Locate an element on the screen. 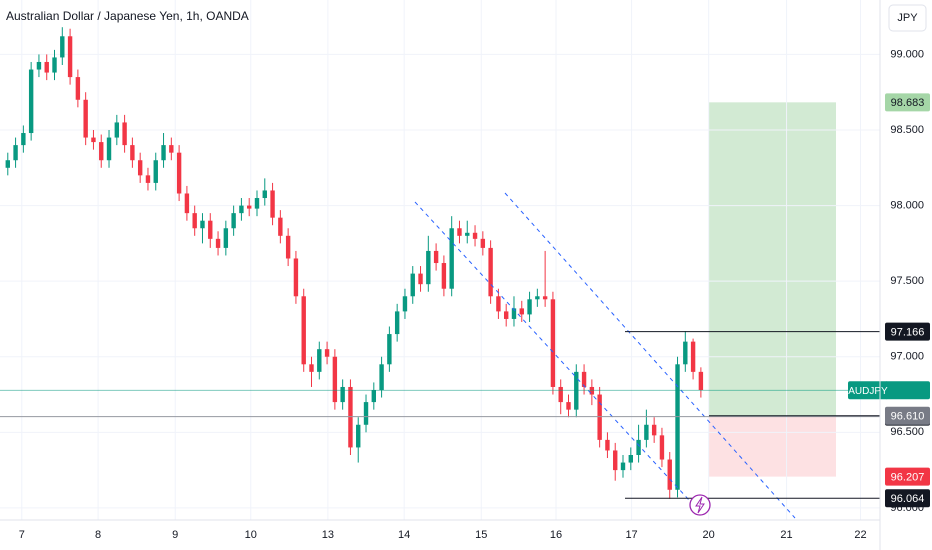  symbol-tag-box is located at coordinates (868, 390).